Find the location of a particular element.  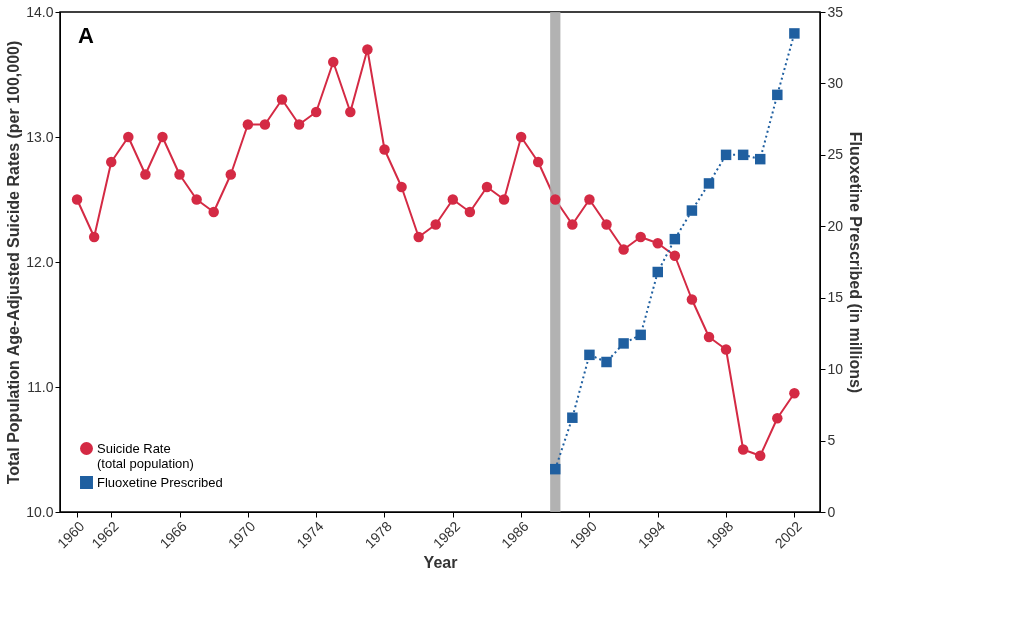

x-axis-title: Year is located at coordinates (440, 563).